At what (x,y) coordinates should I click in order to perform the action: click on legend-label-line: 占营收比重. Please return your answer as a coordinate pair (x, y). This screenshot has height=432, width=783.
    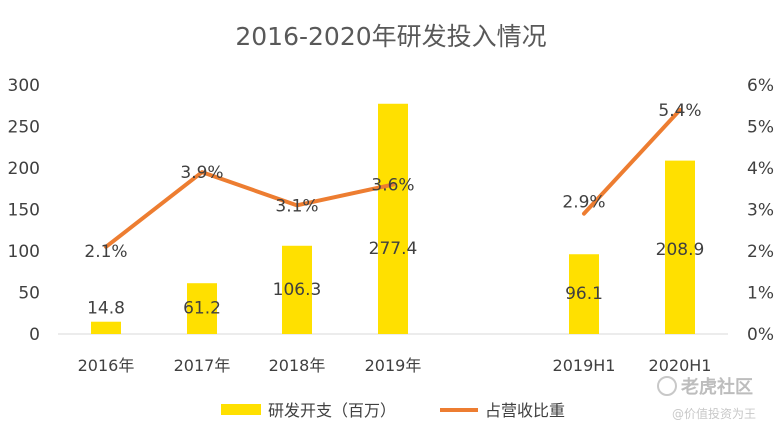
    Looking at the image, I should click on (525, 410).